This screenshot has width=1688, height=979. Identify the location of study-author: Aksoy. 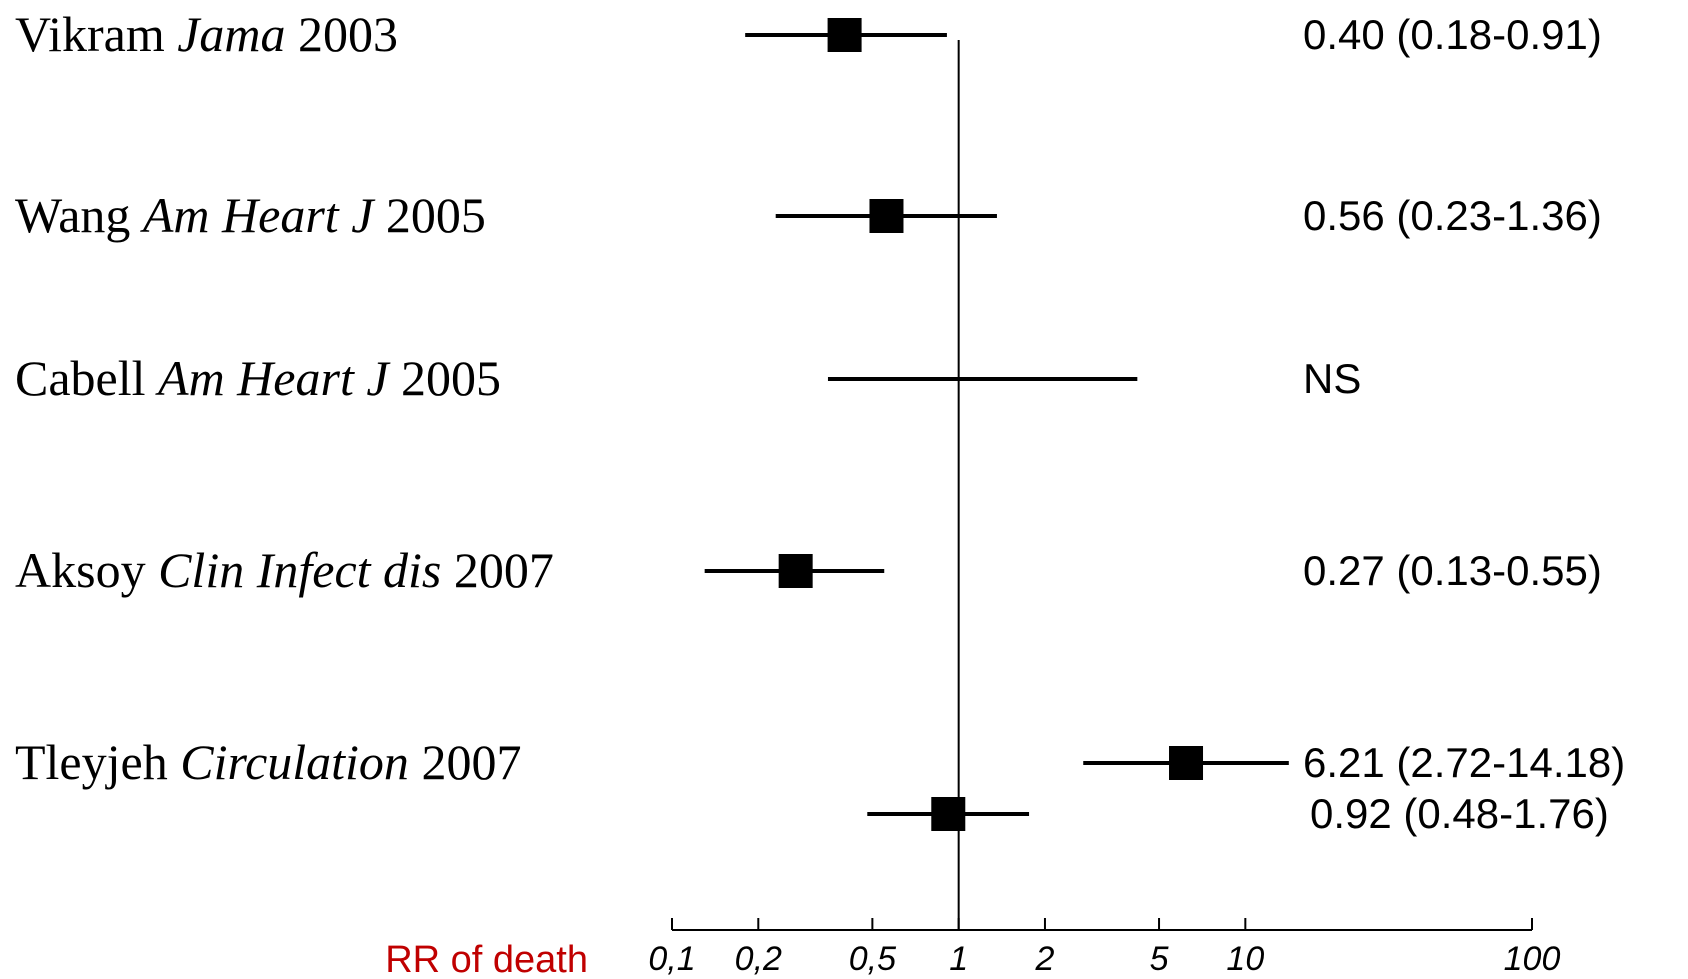
(80, 570).